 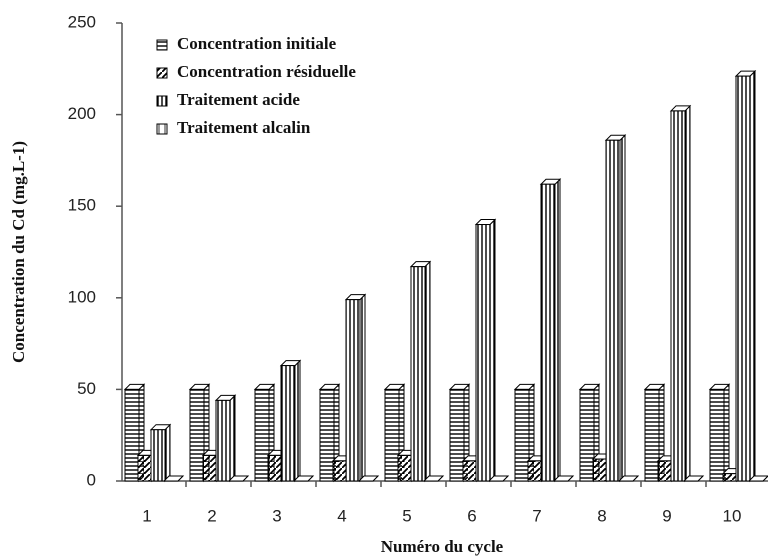 What do you see at coordinates (732, 515) in the screenshot?
I see `x-tick-label: 10` at bounding box center [732, 515].